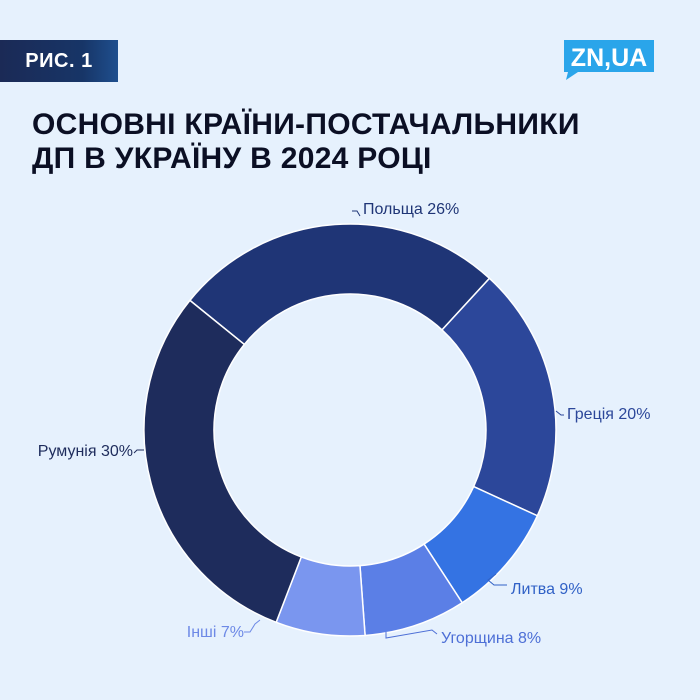 The width and height of the screenshot is (700, 700). What do you see at coordinates (85, 451) in the screenshot?
I see `slice-label-5: Румунія 30%` at bounding box center [85, 451].